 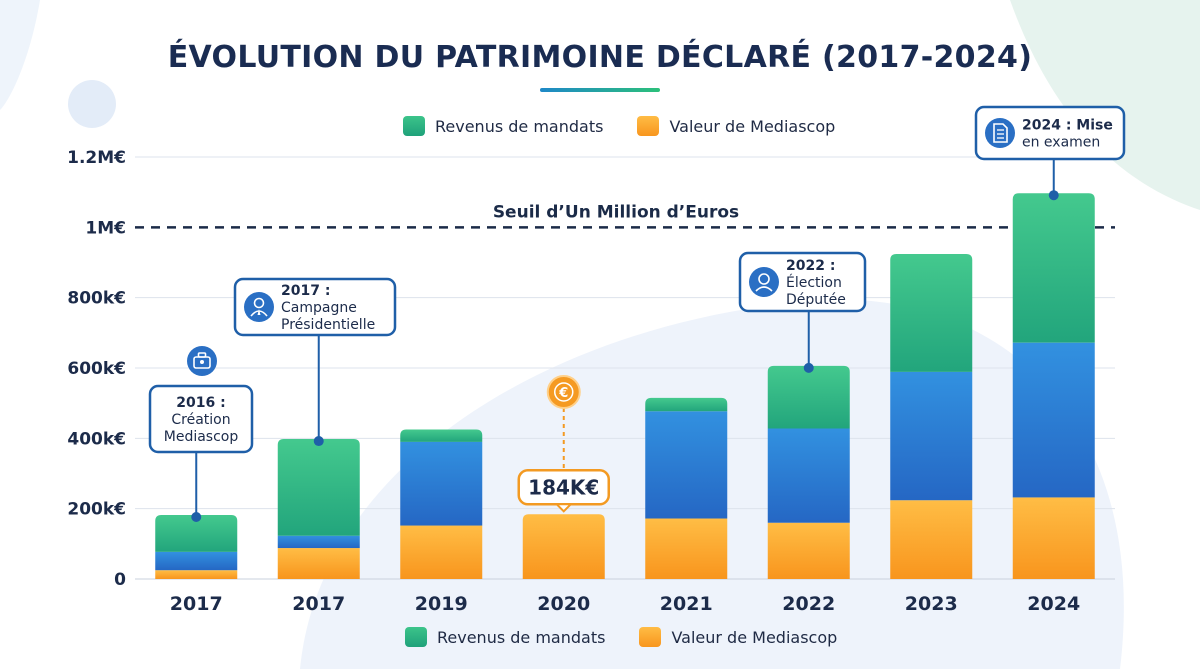 I want to click on decor-circle, so click(x=92, y=104).